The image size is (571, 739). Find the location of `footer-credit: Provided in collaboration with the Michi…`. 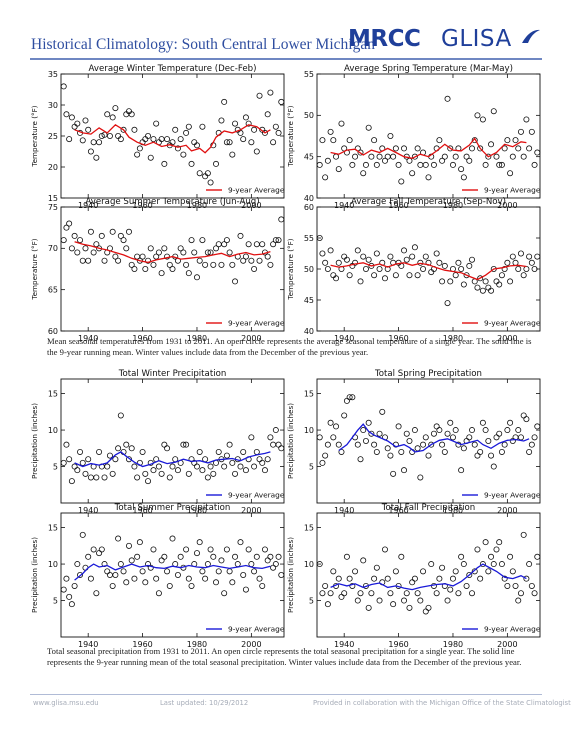

footer-credit: Provided in collaboration with the Michi… is located at coordinates (442, 703).